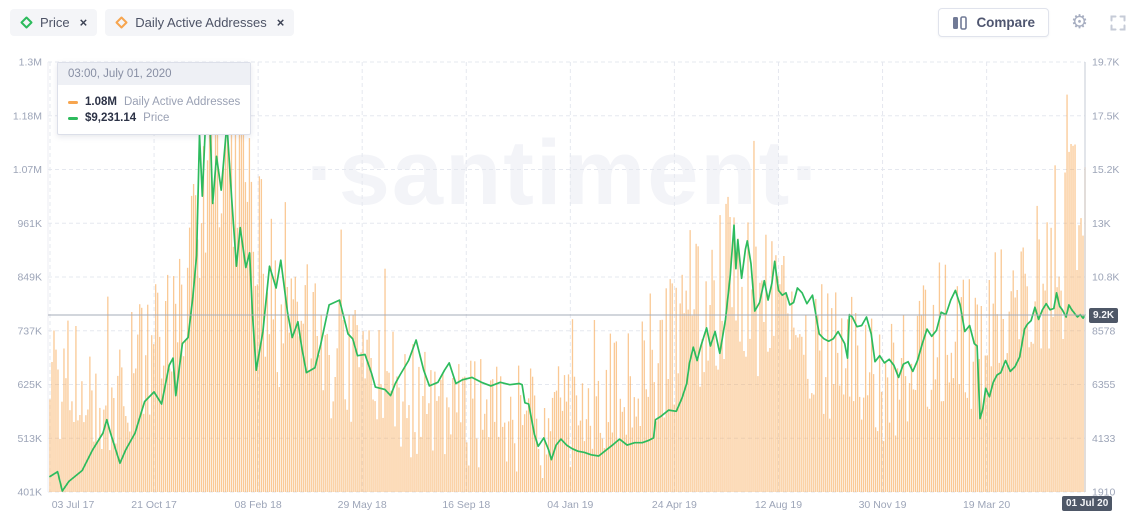  I want to click on tooltip-daa-value: 1.08M, so click(101, 102).